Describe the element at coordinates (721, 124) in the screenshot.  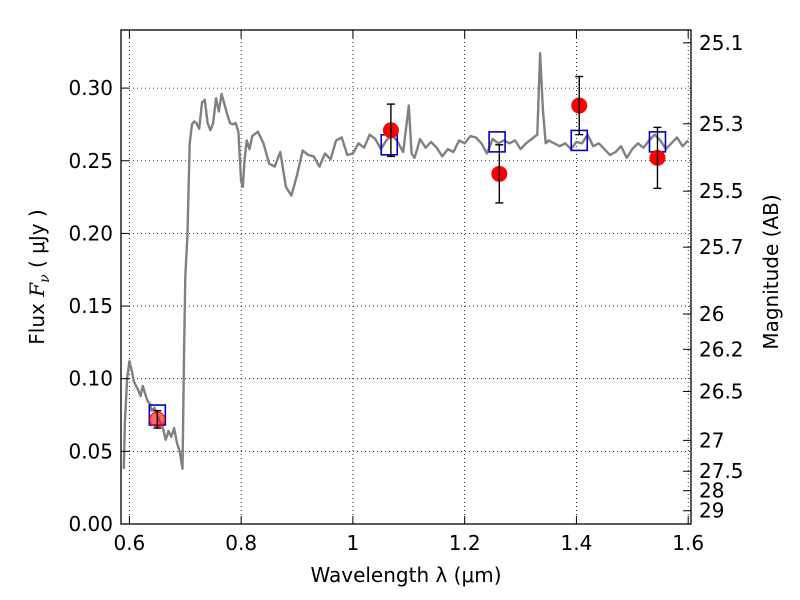
I see `right-tick-label: 25.3` at that location.